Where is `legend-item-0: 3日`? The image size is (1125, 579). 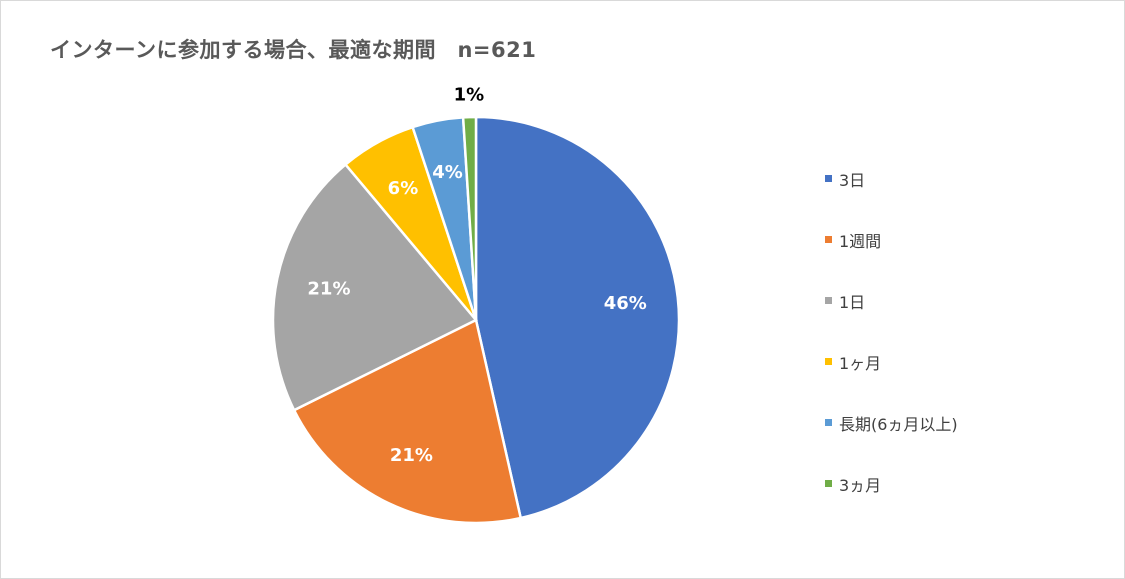
legend-item-0: 3日 is located at coordinates (891, 178).